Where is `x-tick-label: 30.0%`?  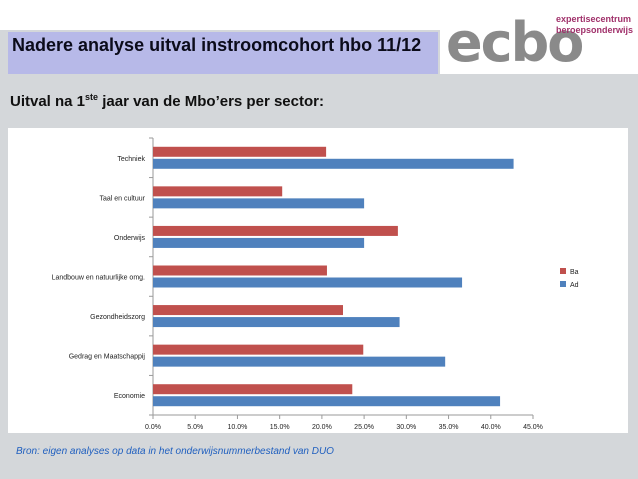
x-tick-label: 30.0% is located at coordinates (406, 427).